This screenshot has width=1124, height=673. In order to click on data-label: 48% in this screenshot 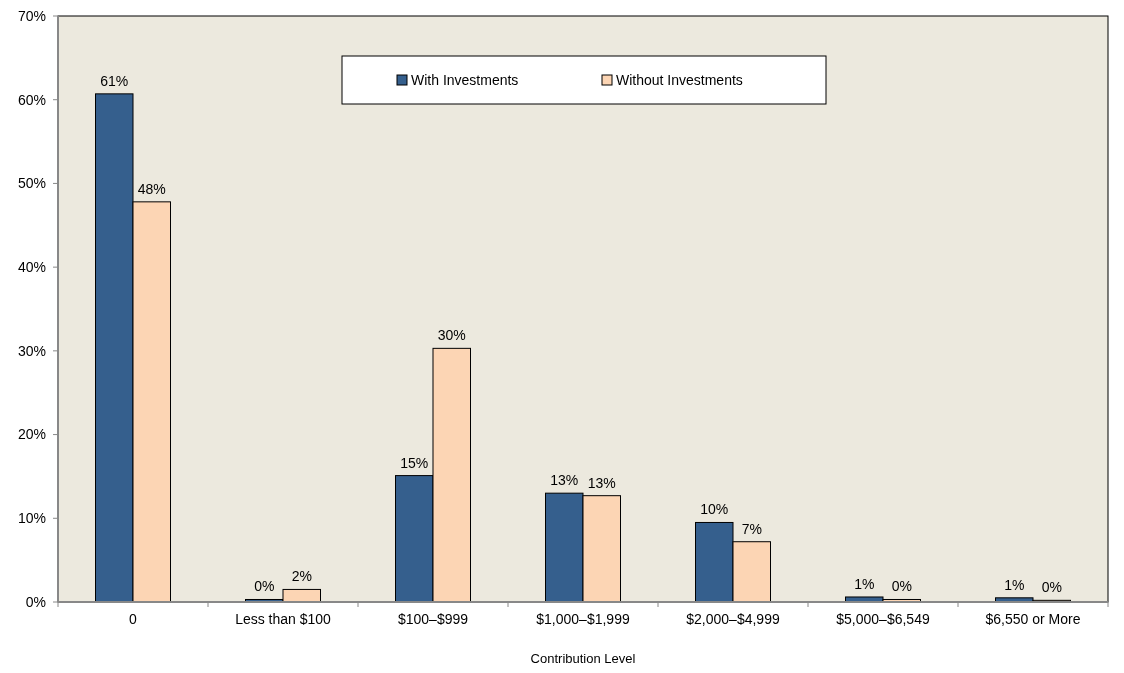, I will do `click(151, 188)`.